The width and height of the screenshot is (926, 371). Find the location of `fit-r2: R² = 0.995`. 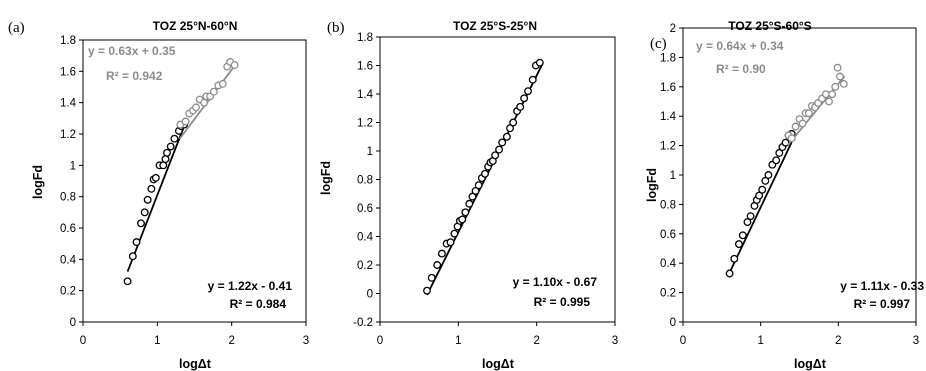

fit-r2: R² = 0.995 is located at coordinates (562, 302).